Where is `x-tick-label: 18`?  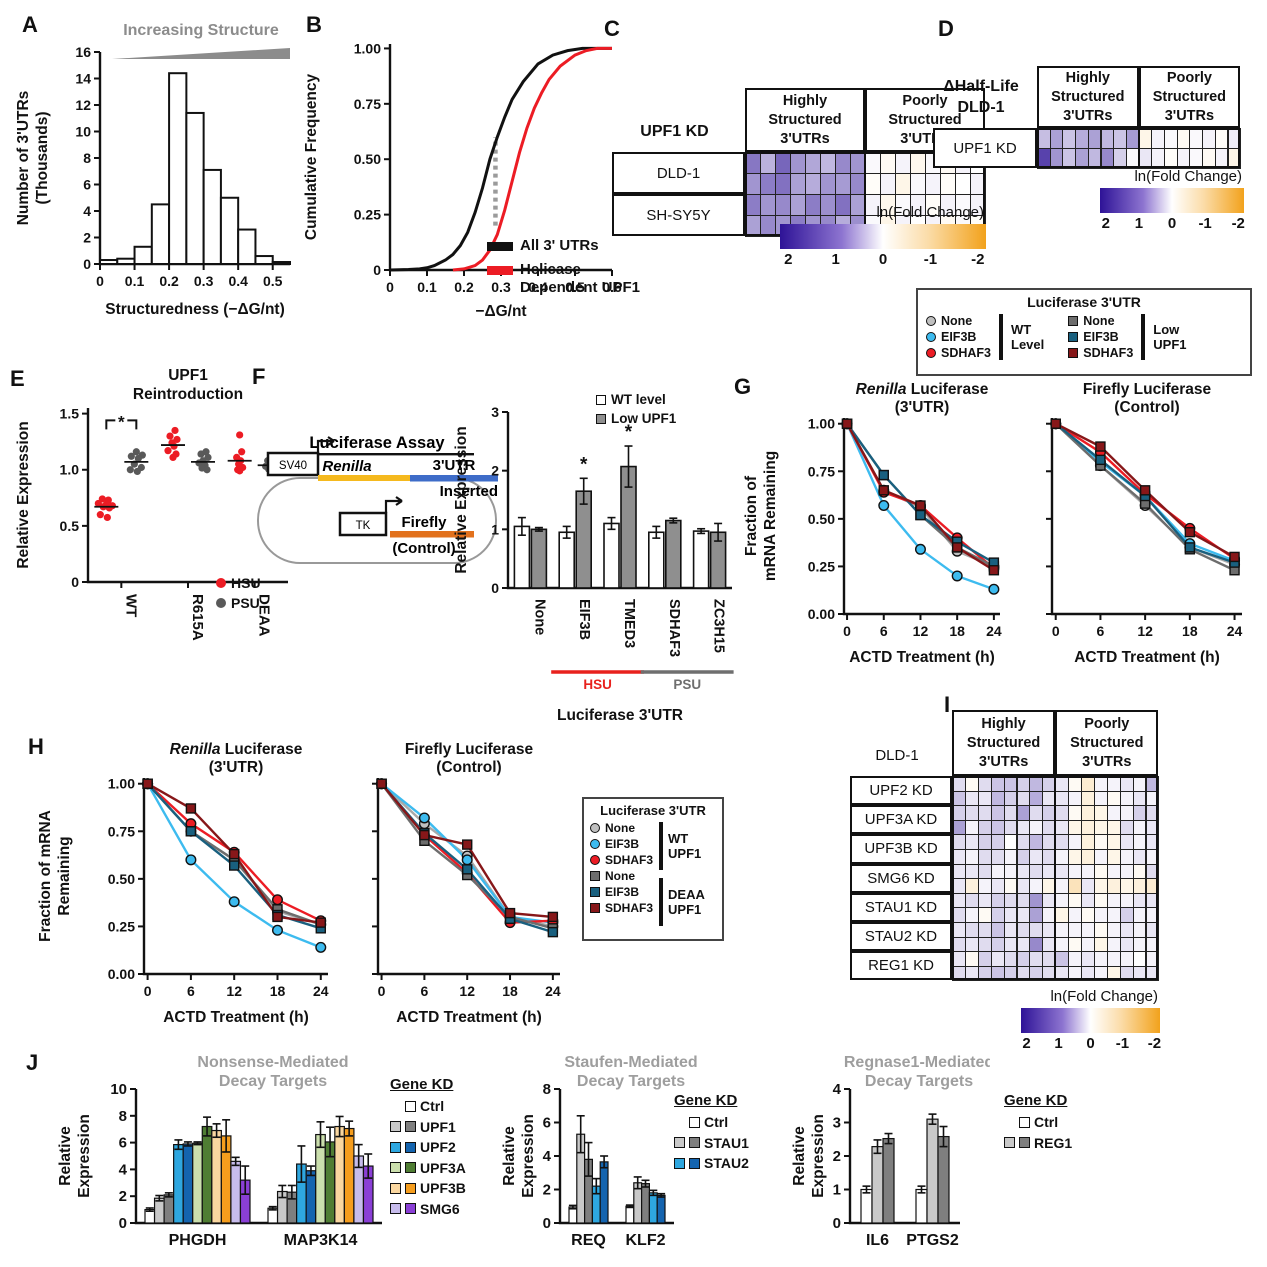
x-tick-label: 18 is located at coordinates (510, 991).